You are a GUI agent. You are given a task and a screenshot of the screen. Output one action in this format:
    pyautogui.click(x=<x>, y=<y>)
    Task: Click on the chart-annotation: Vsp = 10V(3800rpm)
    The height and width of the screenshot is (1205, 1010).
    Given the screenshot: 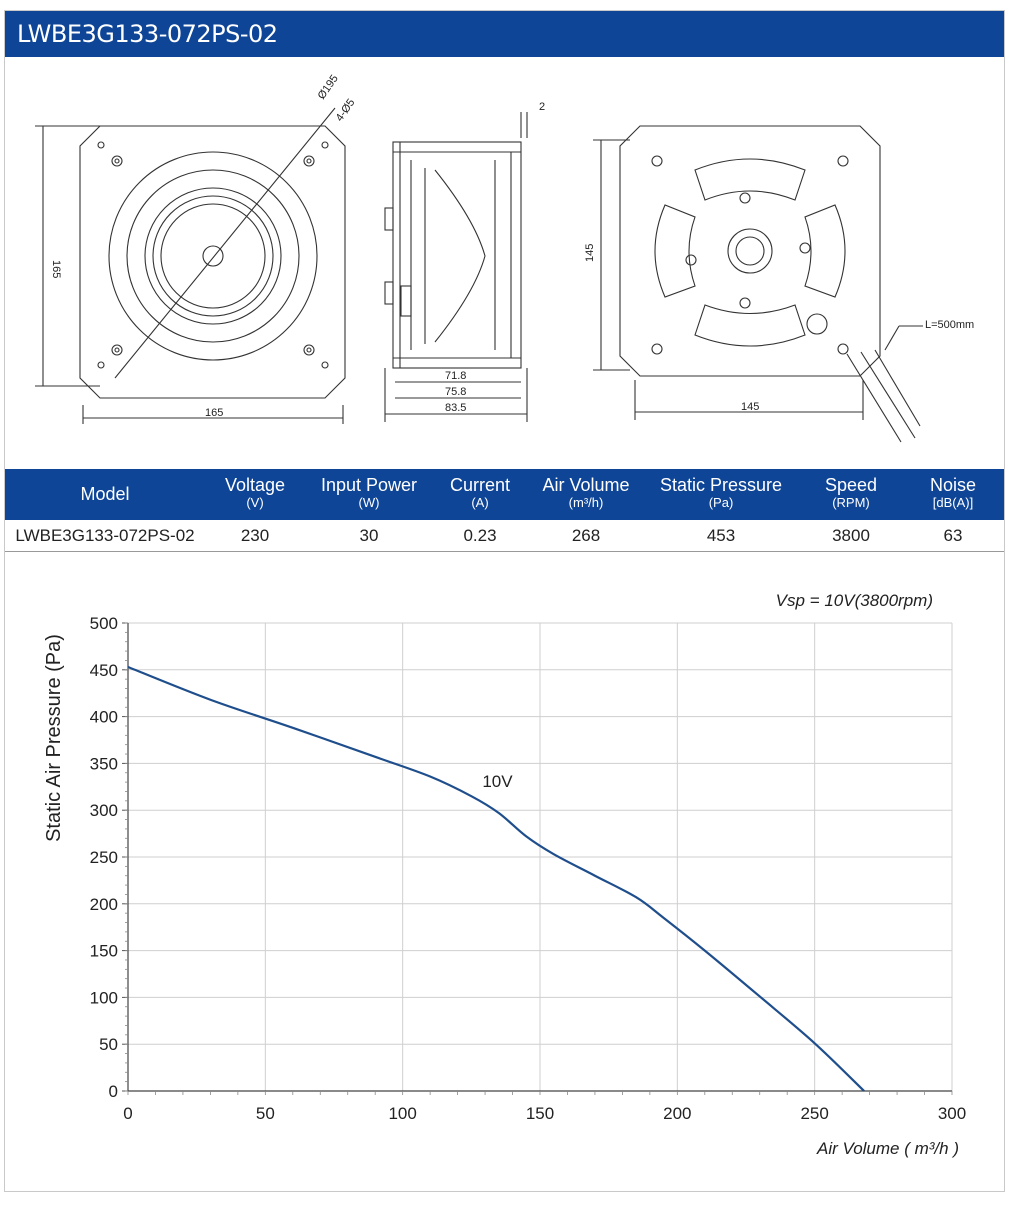 What is the action you would take?
    pyautogui.click(x=854, y=600)
    